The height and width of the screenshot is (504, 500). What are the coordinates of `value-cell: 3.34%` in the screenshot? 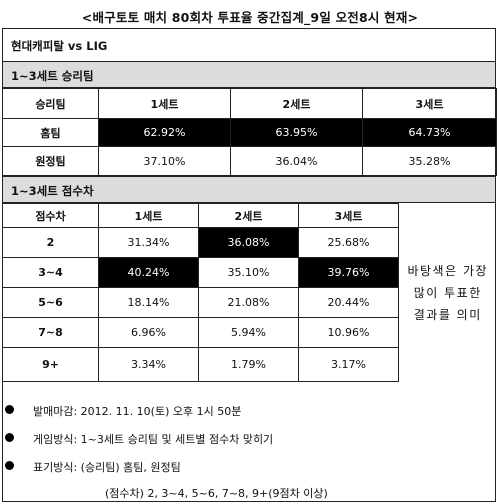 It's located at (148, 364).